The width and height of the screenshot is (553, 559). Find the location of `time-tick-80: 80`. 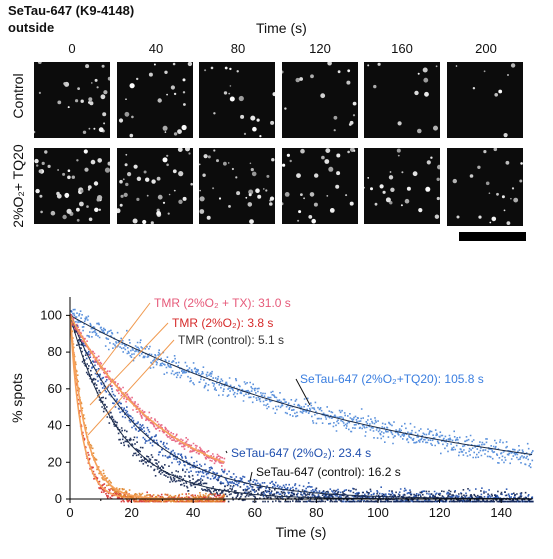

time-tick-80: 80 is located at coordinates (238, 48).